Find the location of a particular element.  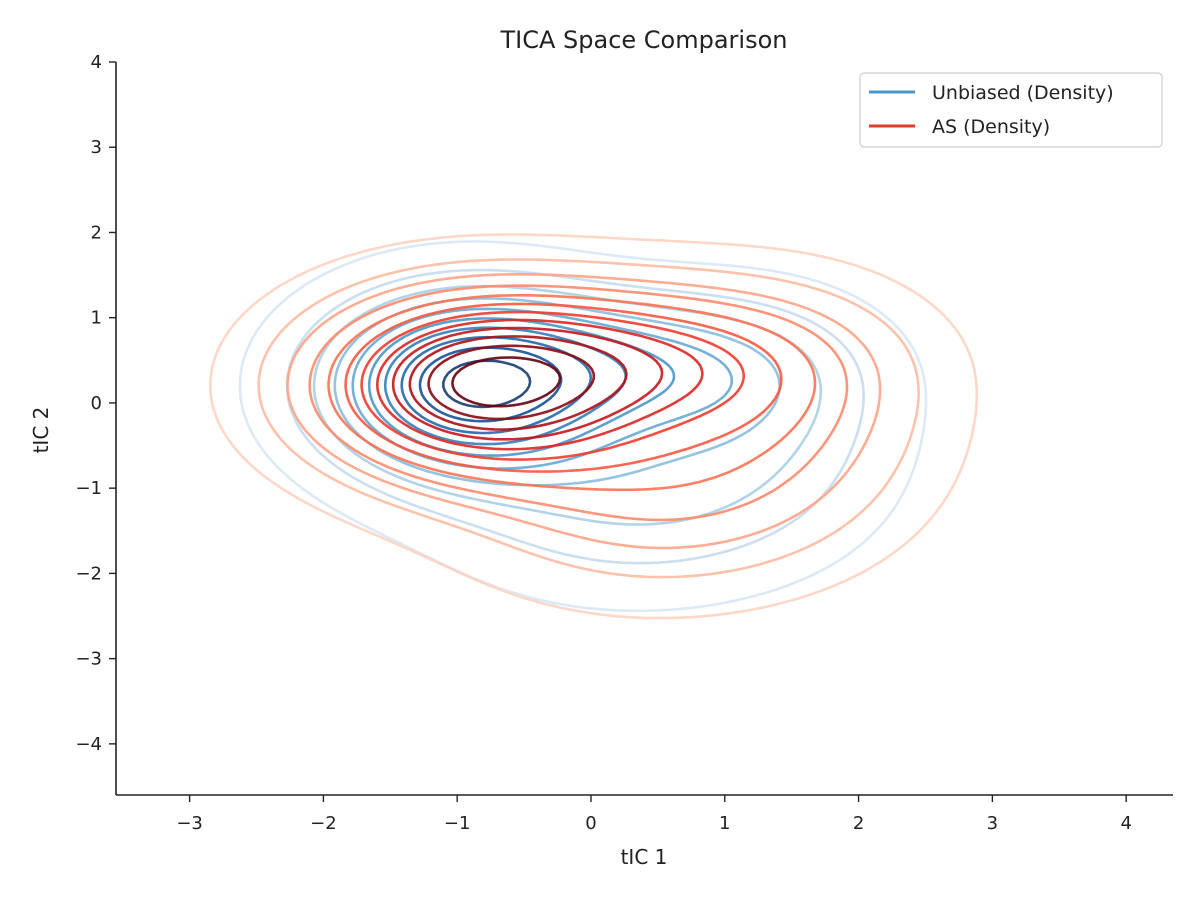

x-tick-label: 4 is located at coordinates (1125, 823).